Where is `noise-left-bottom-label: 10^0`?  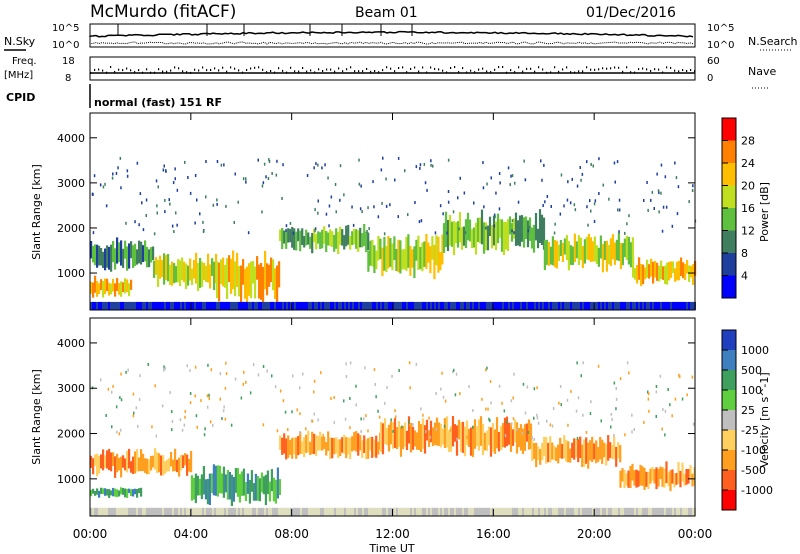
noise-left-bottom-label: 10^0 is located at coordinates (65, 45).